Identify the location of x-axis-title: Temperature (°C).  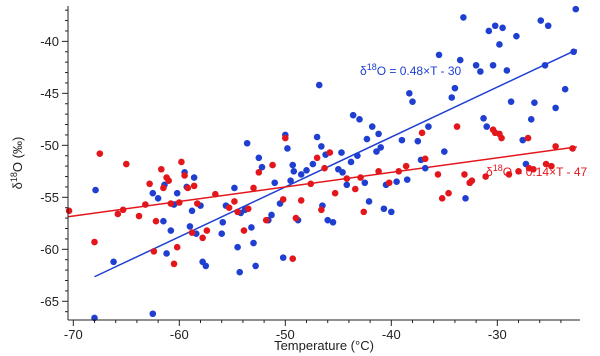
(324, 345).